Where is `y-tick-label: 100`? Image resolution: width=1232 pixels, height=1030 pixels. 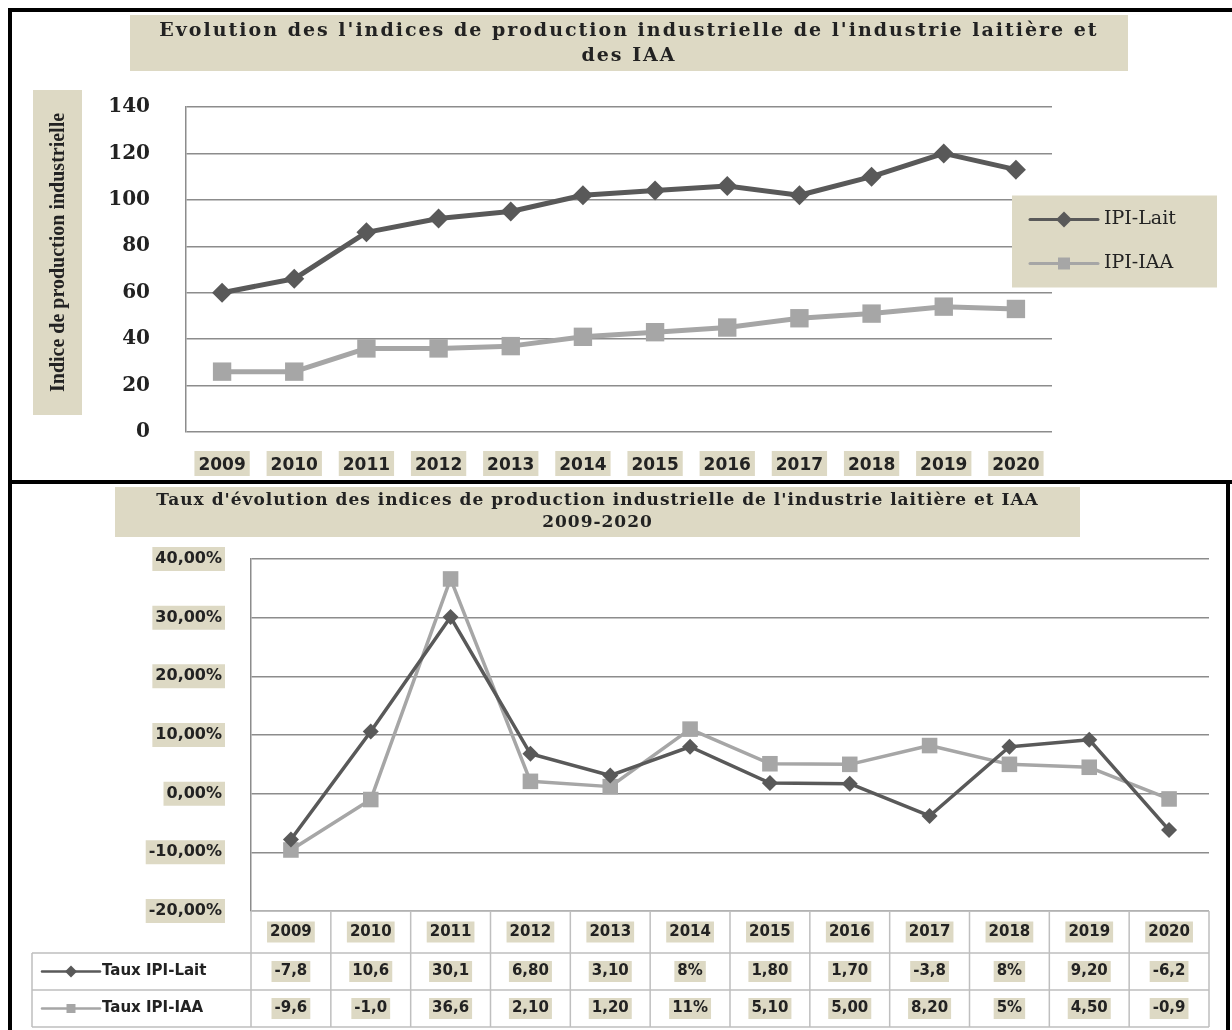 y-tick-label: 100 is located at coordinates (129, 198).